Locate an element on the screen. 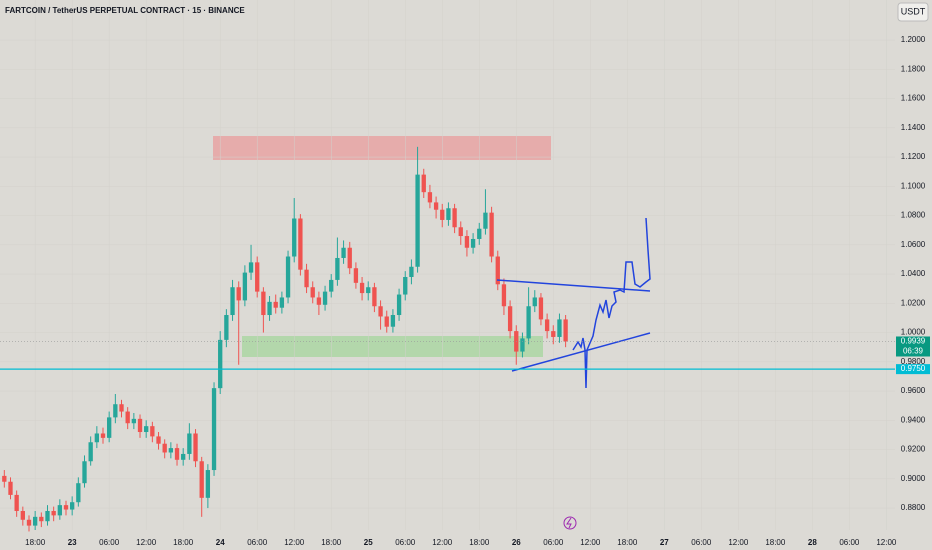 This screenshot has height=550, width=932. price-label-bg is located at coordinates (913, 369).